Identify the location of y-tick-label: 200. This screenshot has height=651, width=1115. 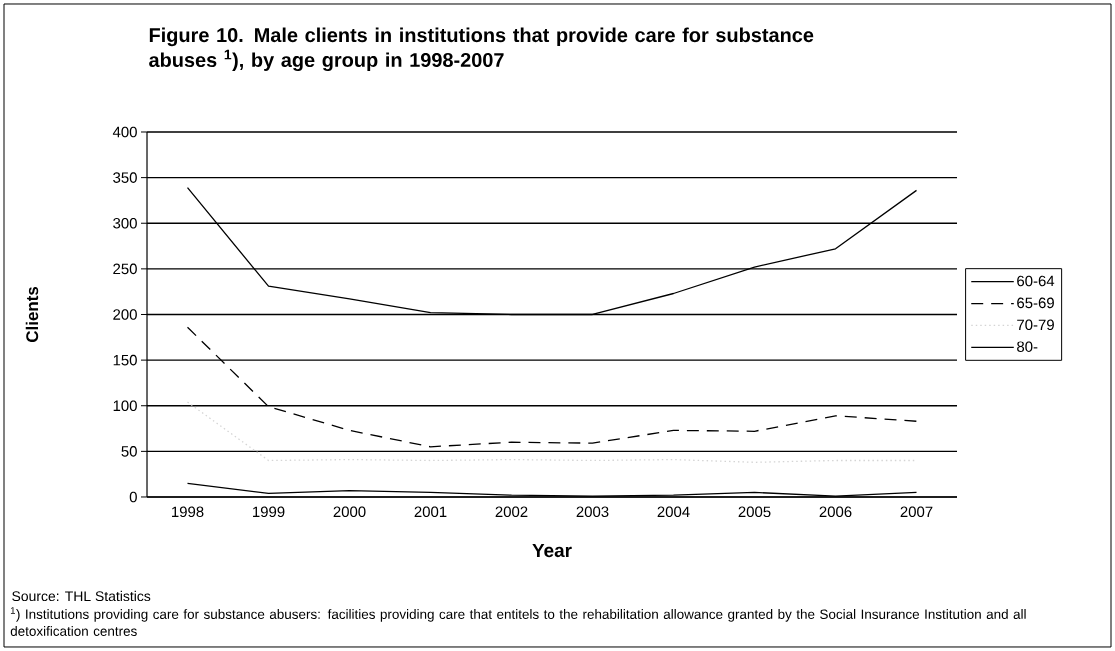
(125, 314).